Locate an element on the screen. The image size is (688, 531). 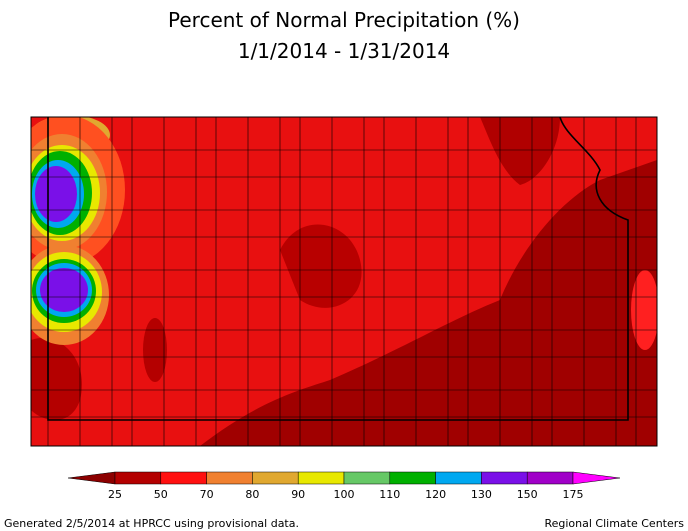
legend-label: 150 is located at coordinates (527, 494).